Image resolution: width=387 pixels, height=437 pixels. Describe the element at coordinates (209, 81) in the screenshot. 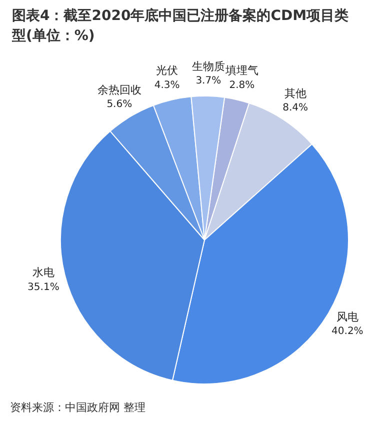

I see `data-label: 3.7%` at that location.